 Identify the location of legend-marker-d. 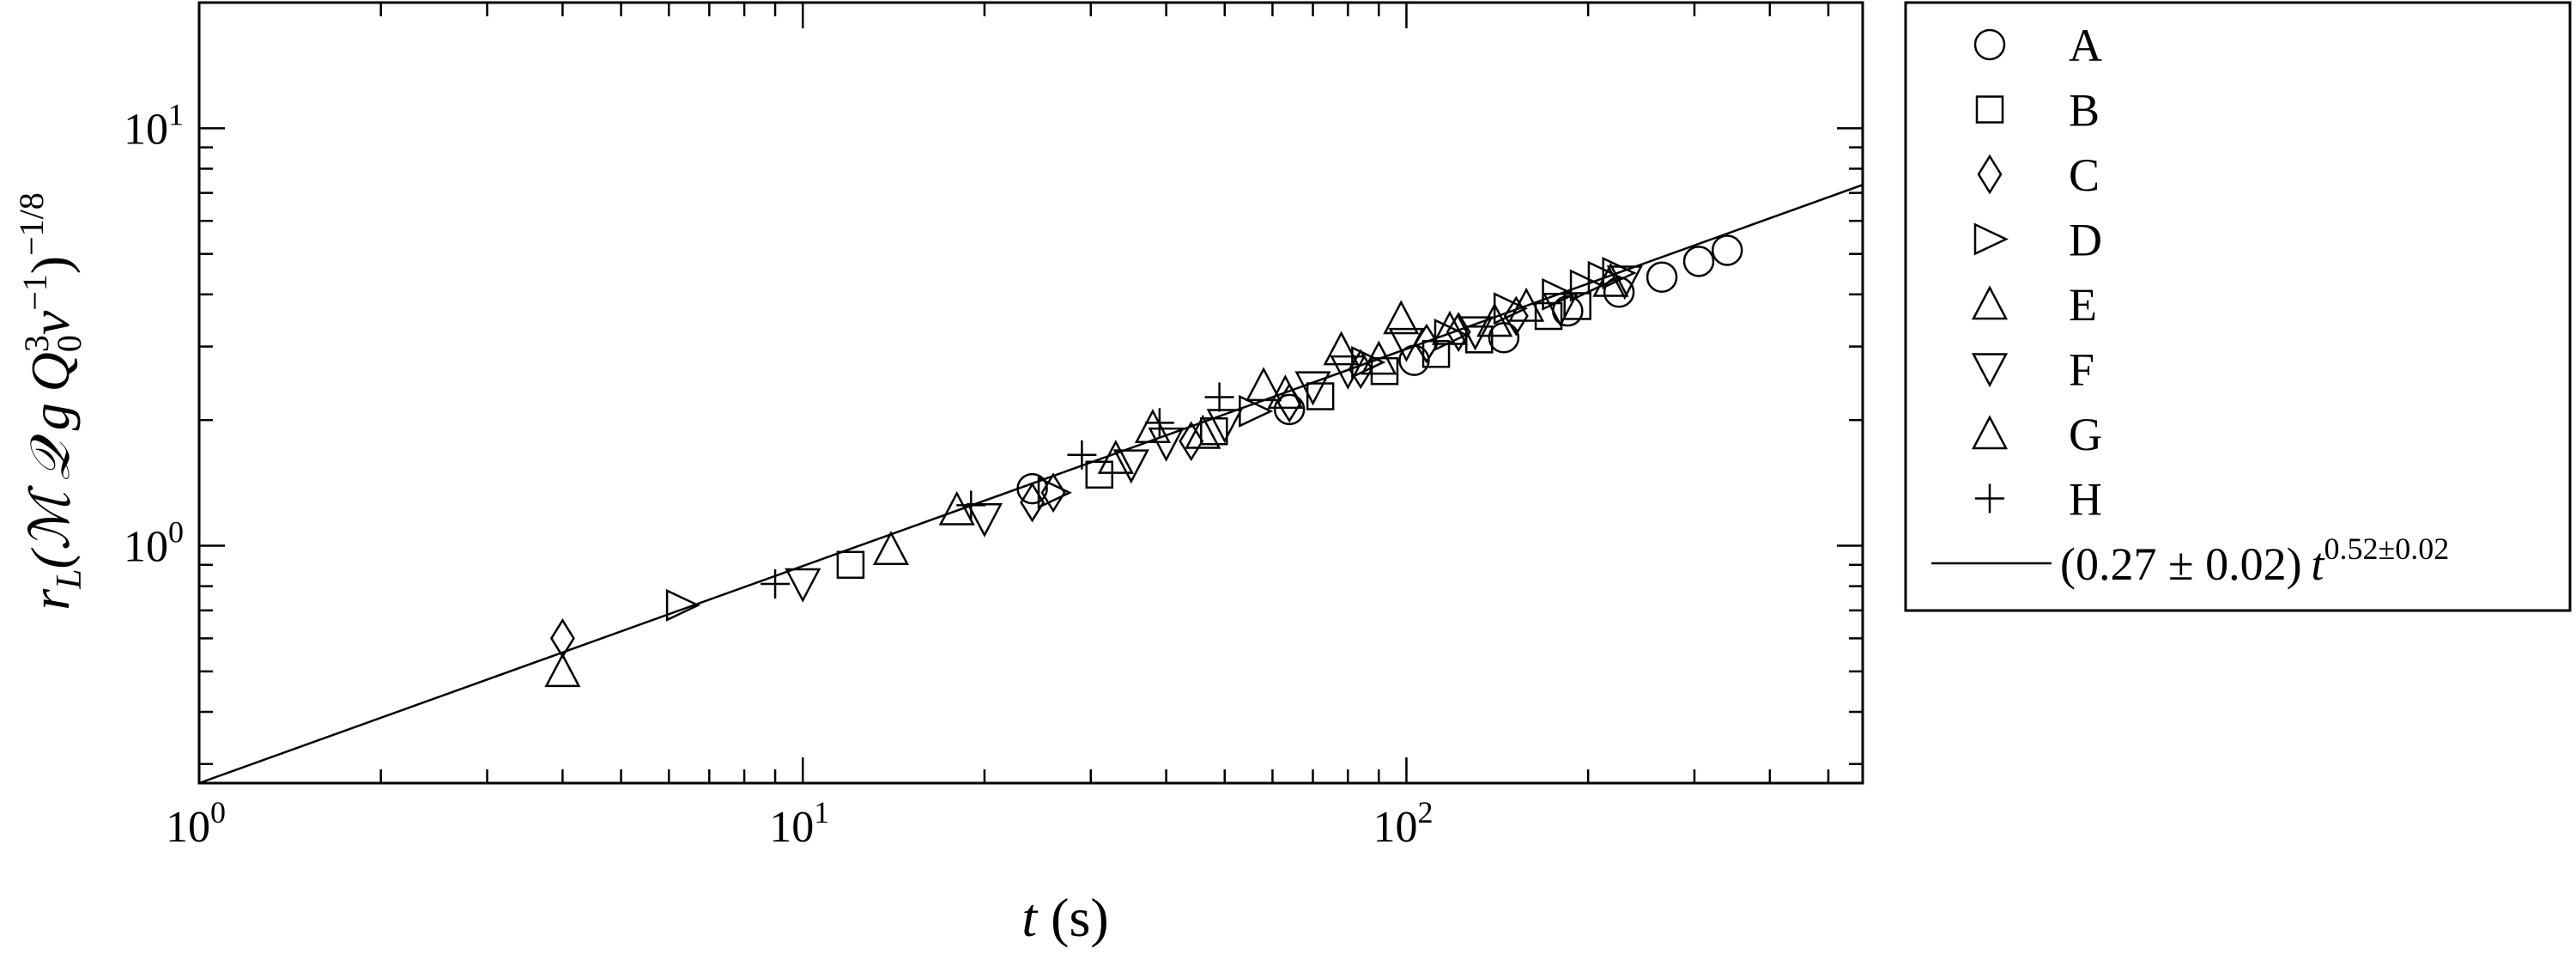
(1991, 239).